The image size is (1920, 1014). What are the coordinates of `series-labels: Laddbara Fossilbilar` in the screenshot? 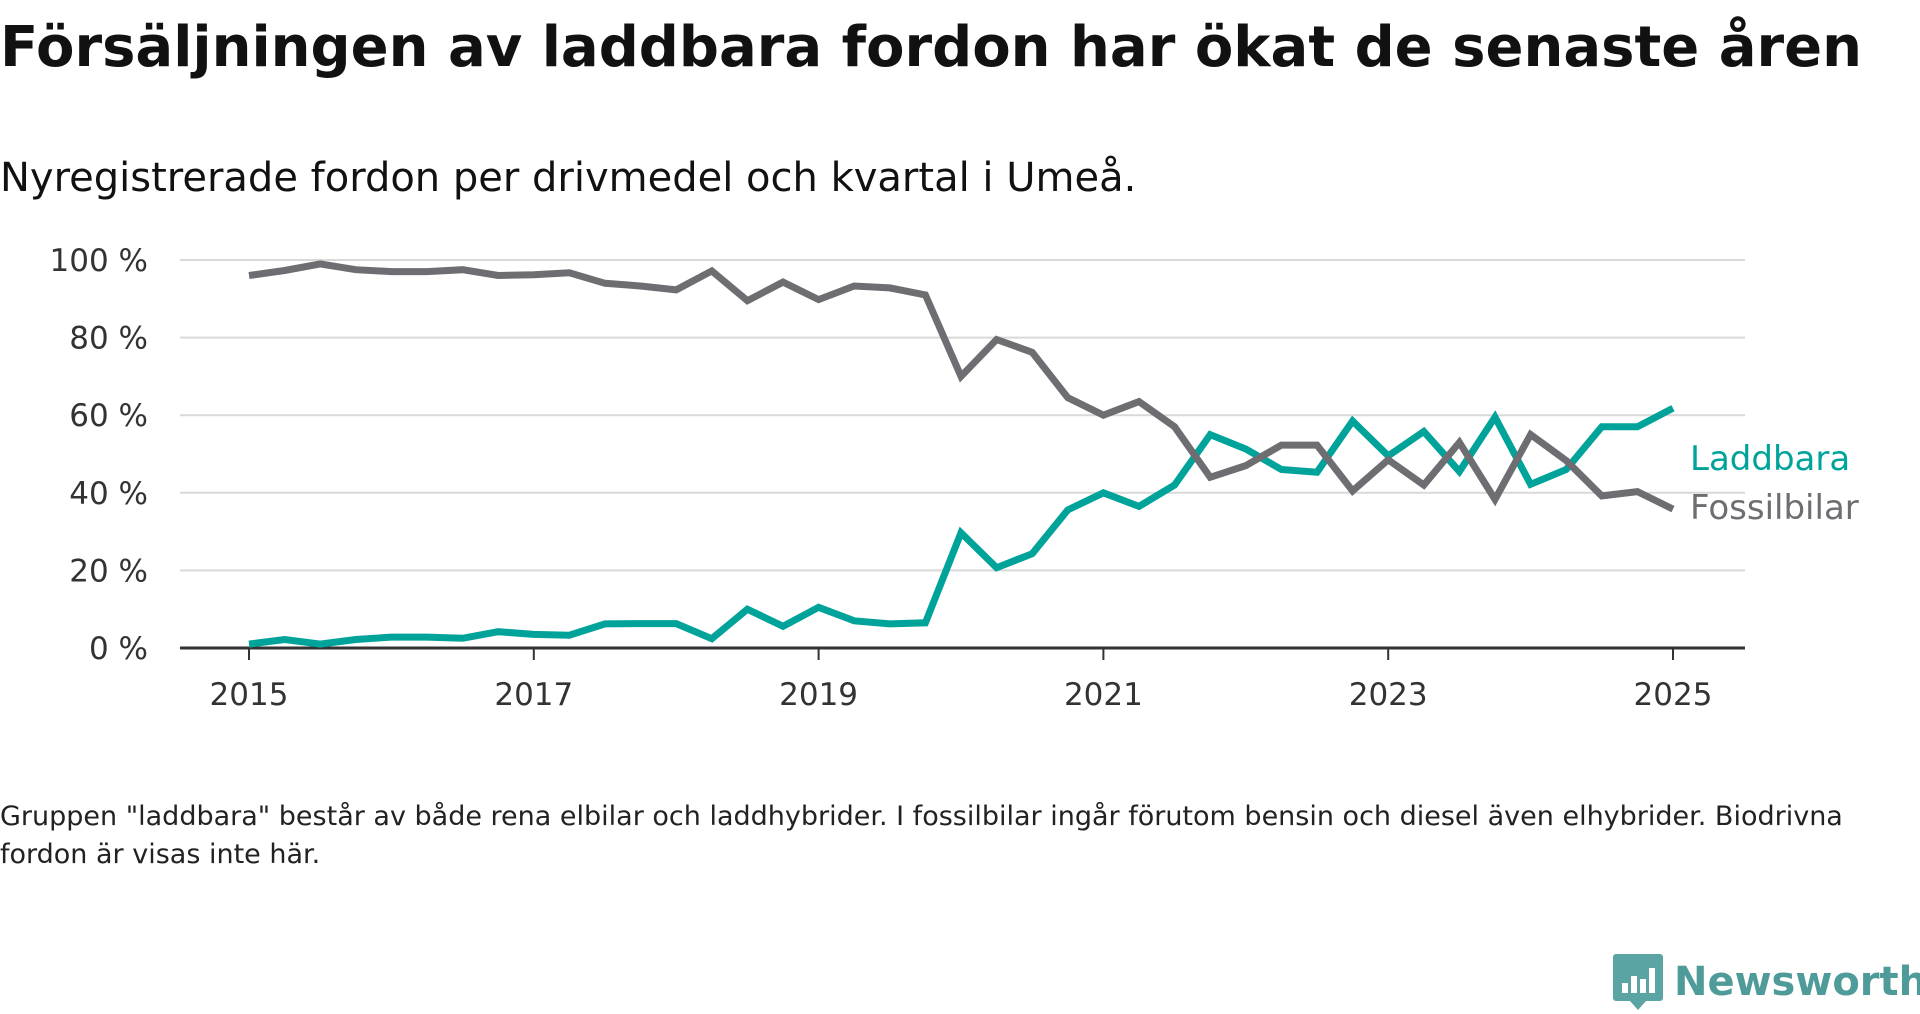 It's located at (1774, 483).